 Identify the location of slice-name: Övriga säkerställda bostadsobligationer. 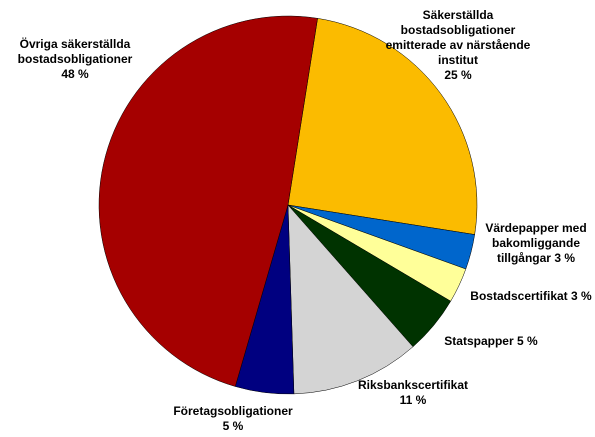
(75, 51).